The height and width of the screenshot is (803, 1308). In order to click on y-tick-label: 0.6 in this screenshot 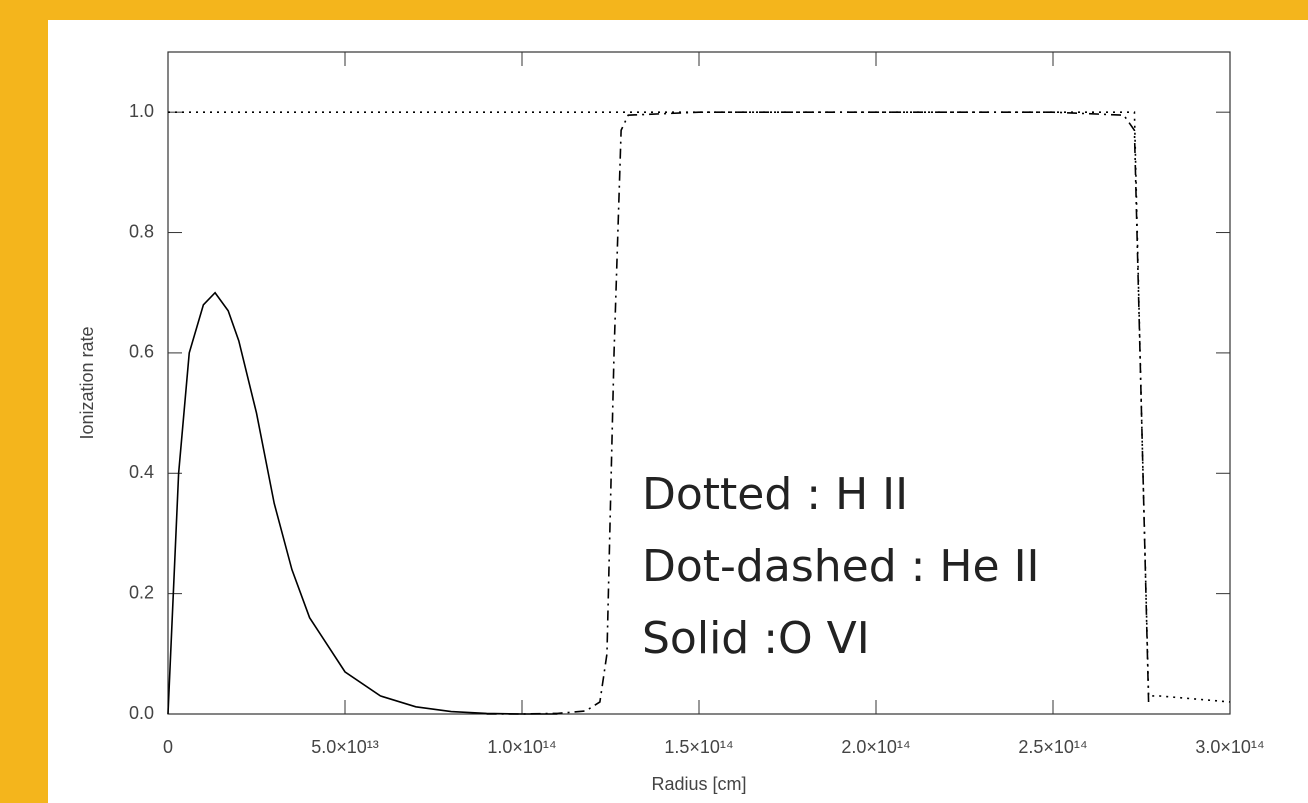, I will do `click(141, 352)`.